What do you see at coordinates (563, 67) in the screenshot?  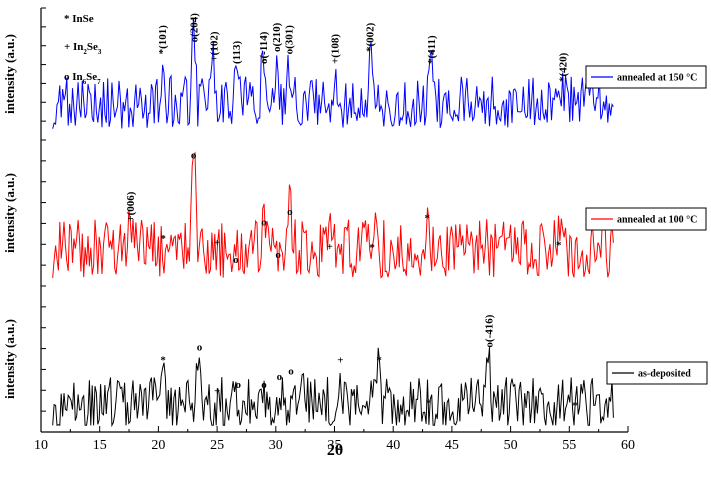 I see `peak-annotation: *(420)` at bounding box center [563, 67].